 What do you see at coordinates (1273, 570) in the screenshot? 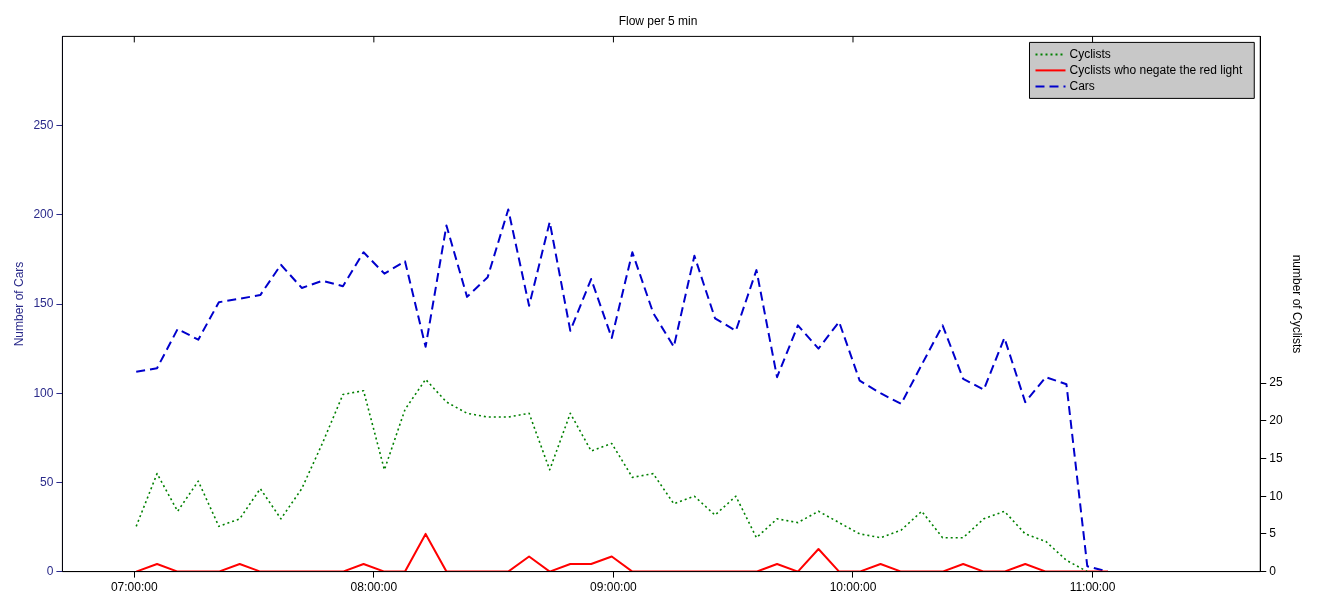
I see `y2-tick-label: 0` at bounding box center [1273, 570].